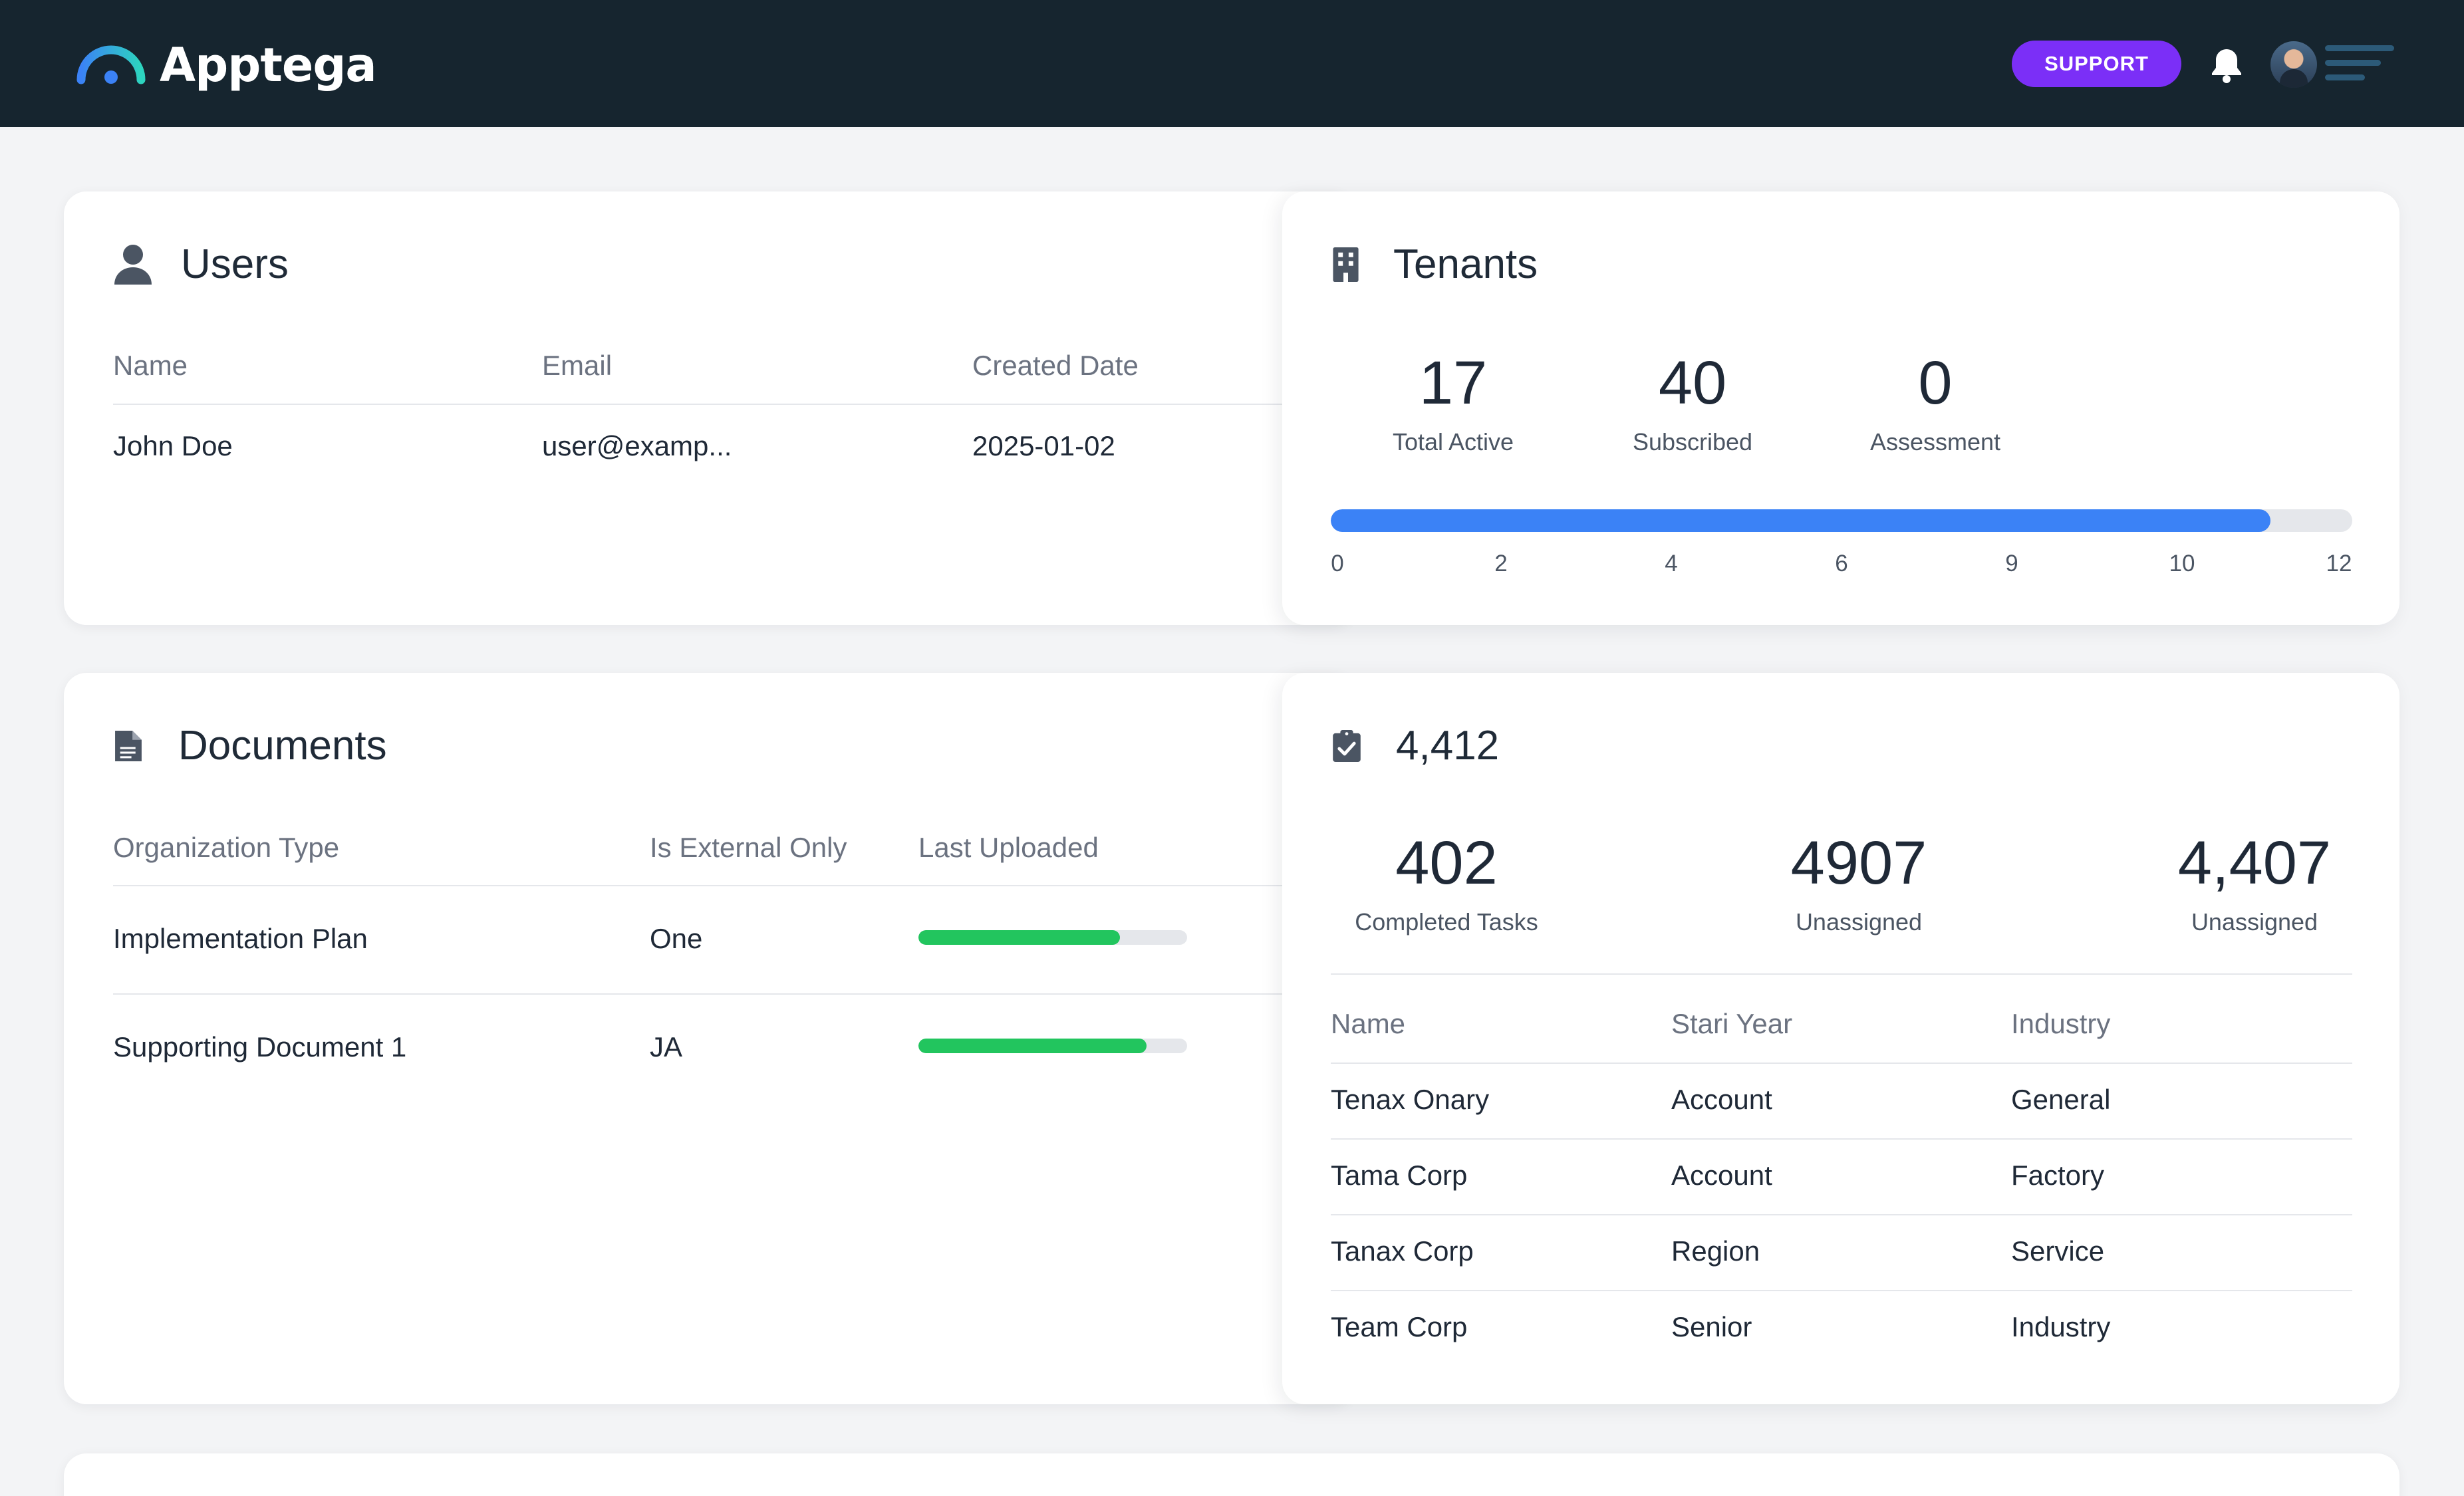  I want to click on clipboard-check-icon, so click(1347, 745).